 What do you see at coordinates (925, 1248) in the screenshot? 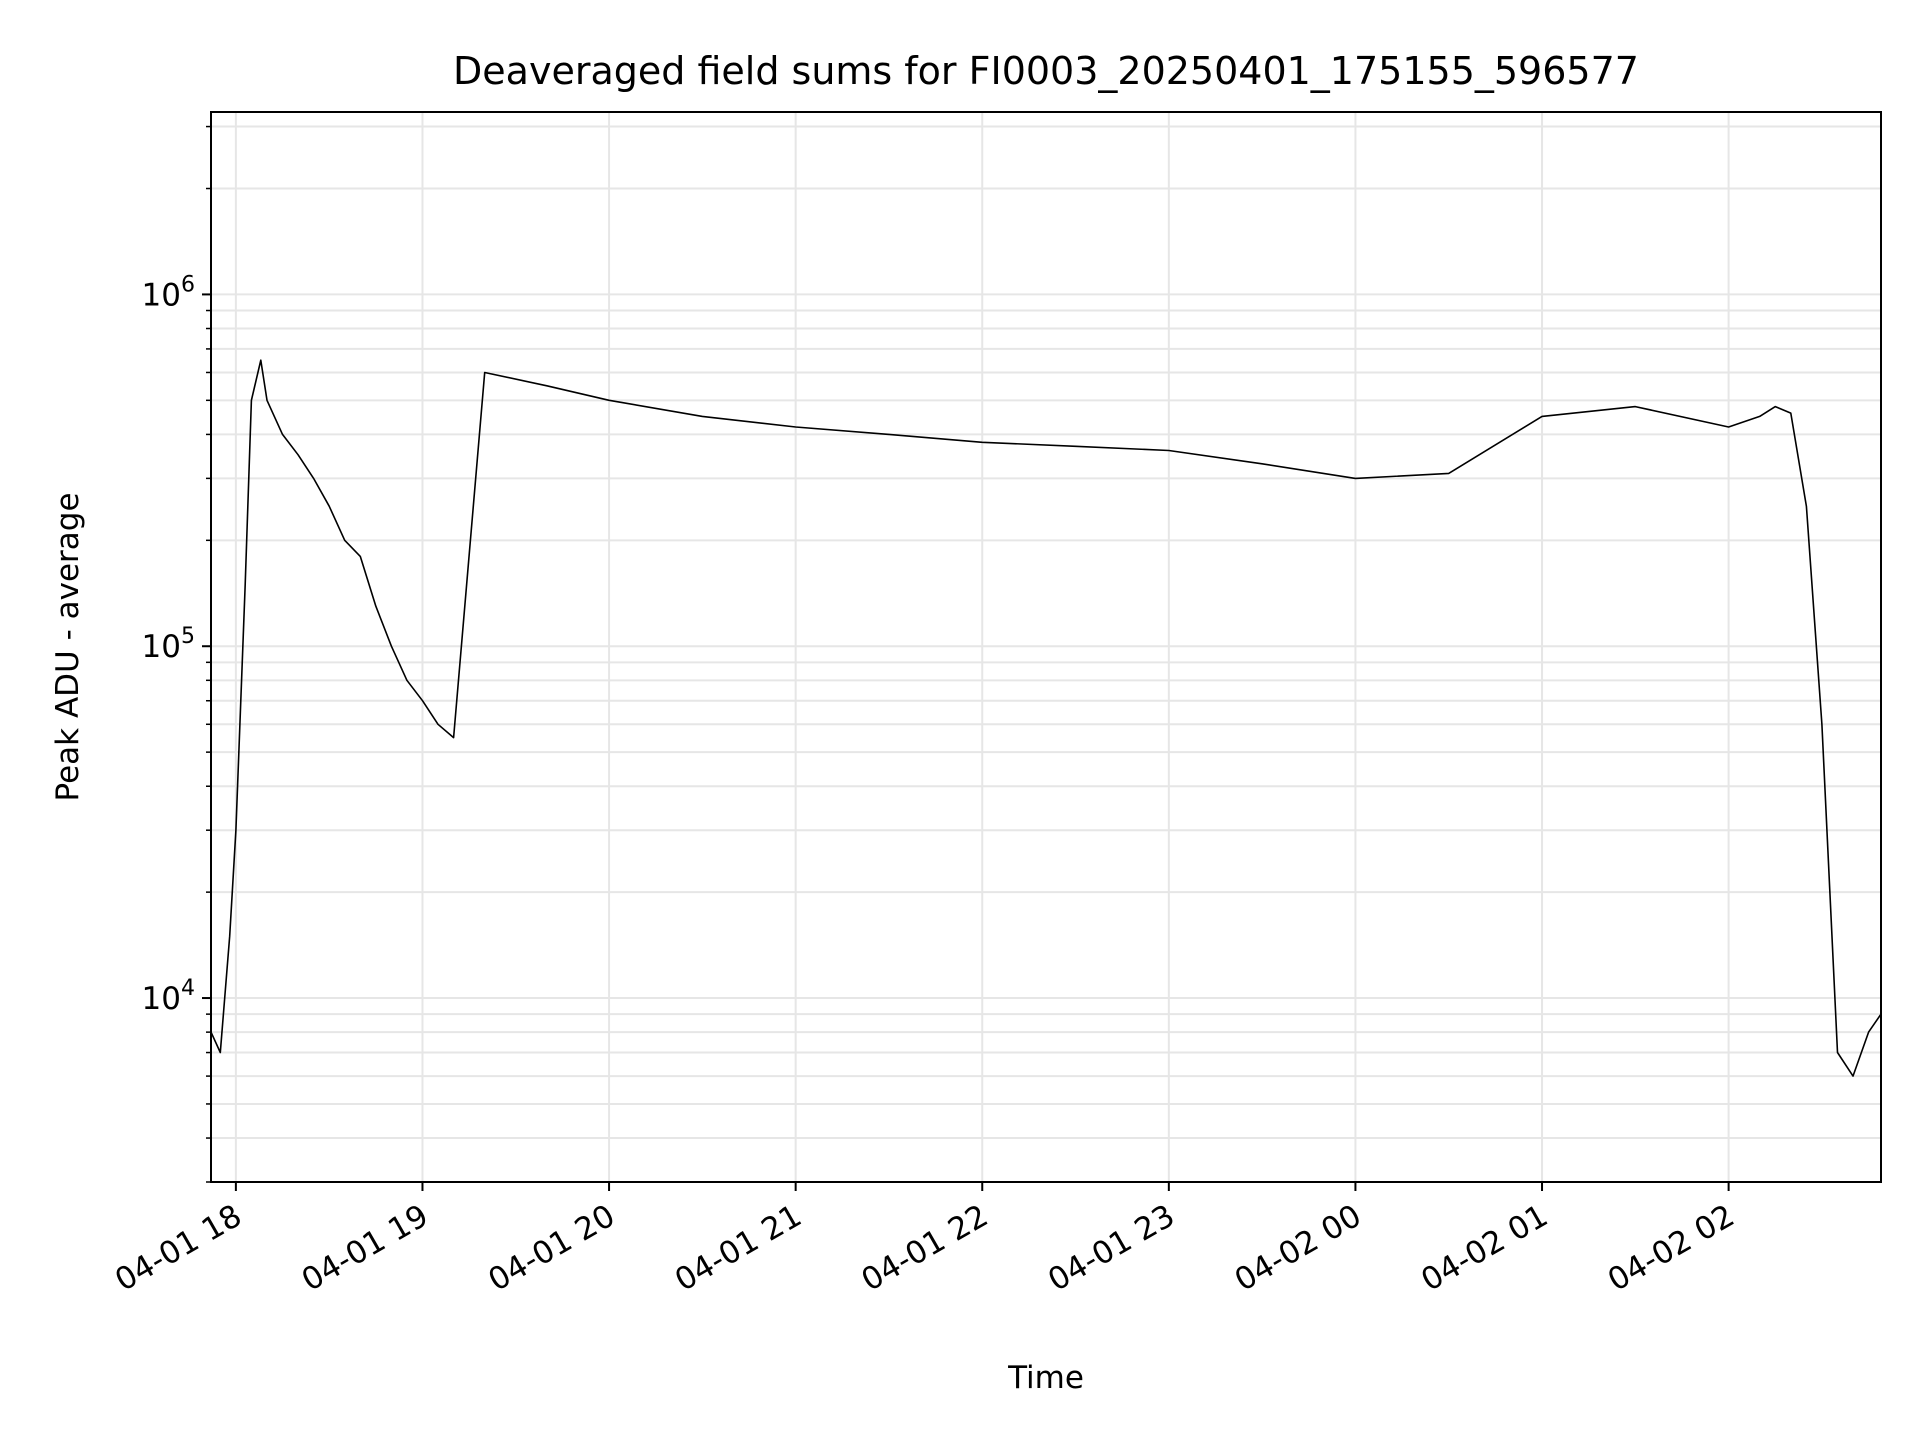
I see `x-tick-label: 04-01 22` at bounding box center [925, 1248].